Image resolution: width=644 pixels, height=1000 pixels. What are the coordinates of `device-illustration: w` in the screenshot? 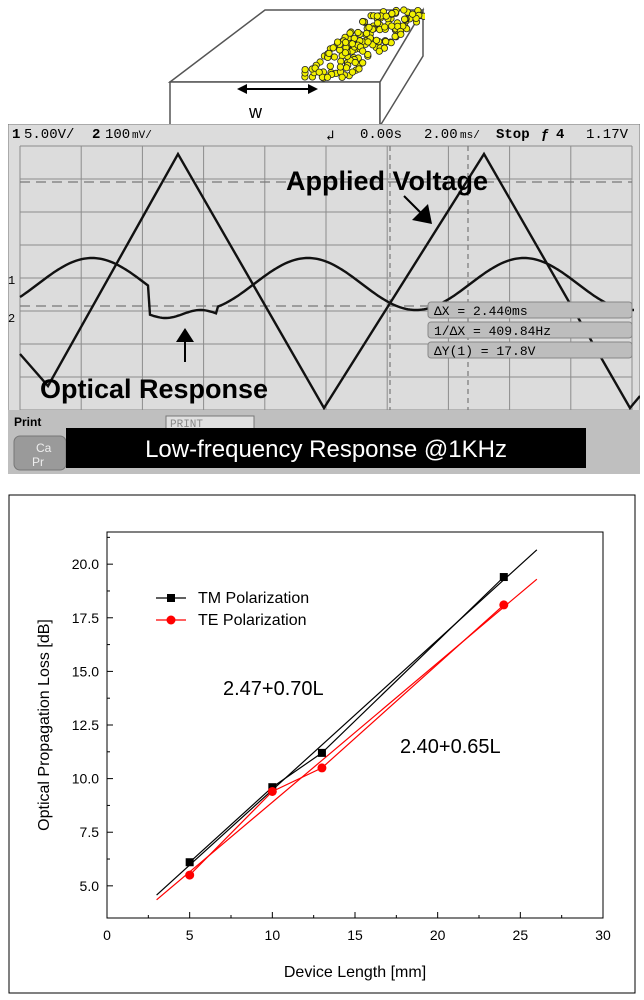 It's located at (296, 67).